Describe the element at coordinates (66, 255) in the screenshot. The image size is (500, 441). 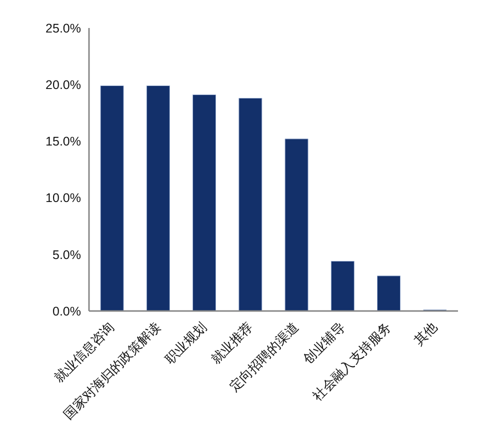
I see `y-tick-label: 5.0%` at that location.